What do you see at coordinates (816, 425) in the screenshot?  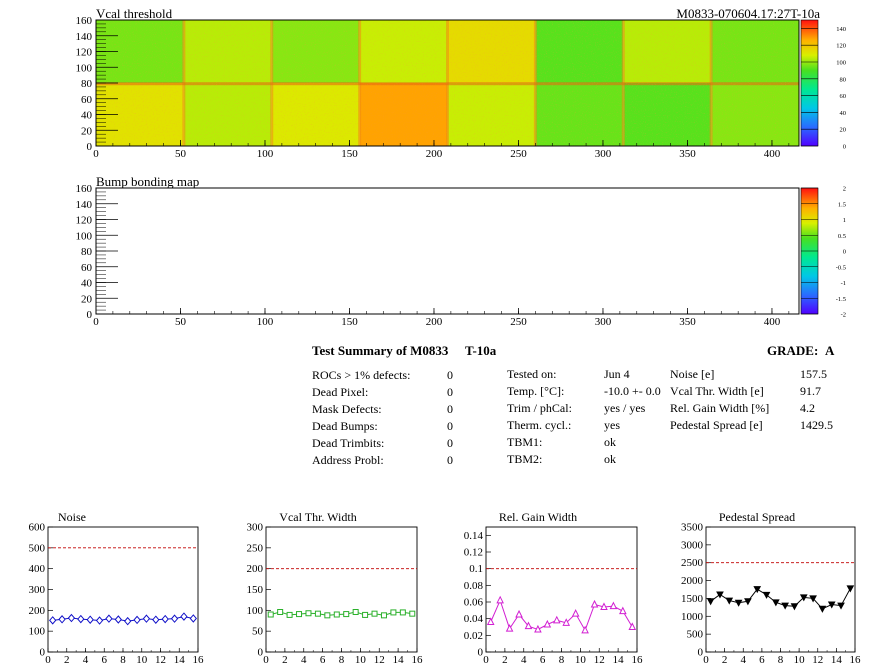 I see `summary-value: 1429.5` at bounding box center [816, 425].